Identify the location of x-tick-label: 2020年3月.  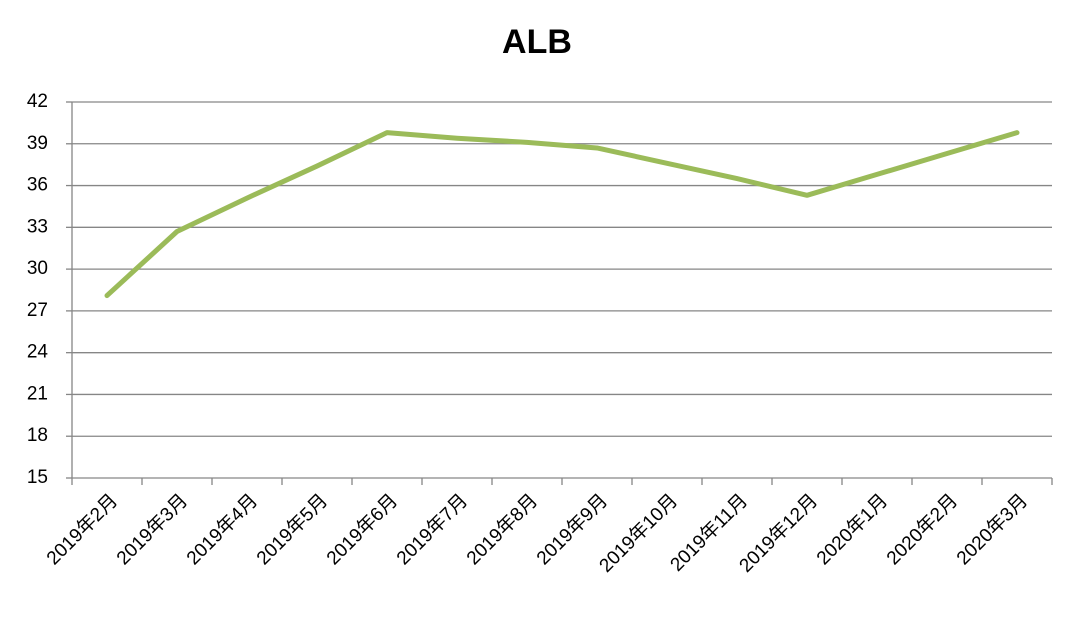
(992, 530).